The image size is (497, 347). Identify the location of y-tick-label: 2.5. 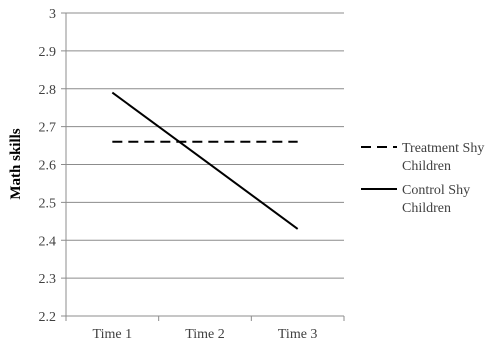
(48, 203).